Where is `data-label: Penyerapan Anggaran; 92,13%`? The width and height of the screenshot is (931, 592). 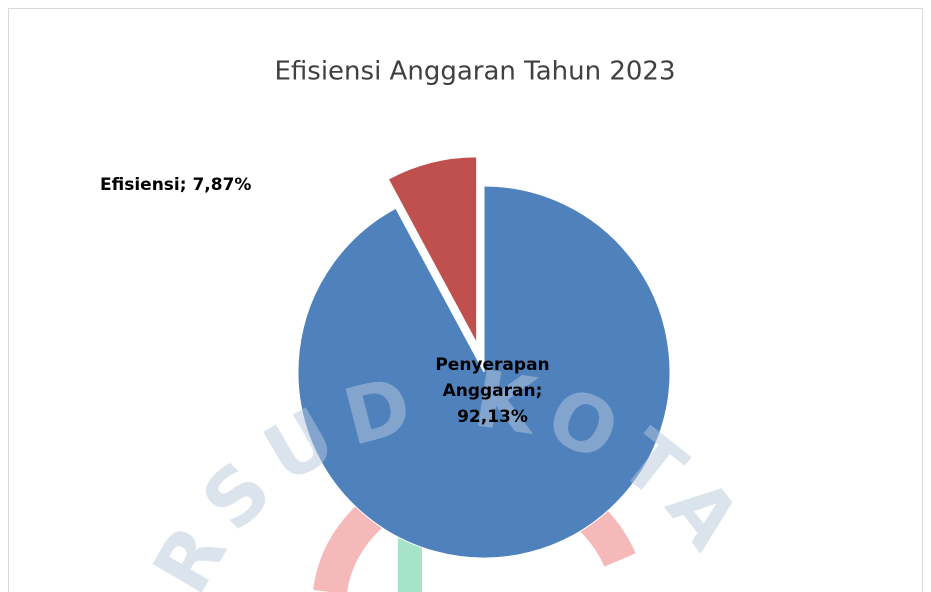 data-label: Penyerapan Anggaran; 92,13% is located at coordinates (492, 391).